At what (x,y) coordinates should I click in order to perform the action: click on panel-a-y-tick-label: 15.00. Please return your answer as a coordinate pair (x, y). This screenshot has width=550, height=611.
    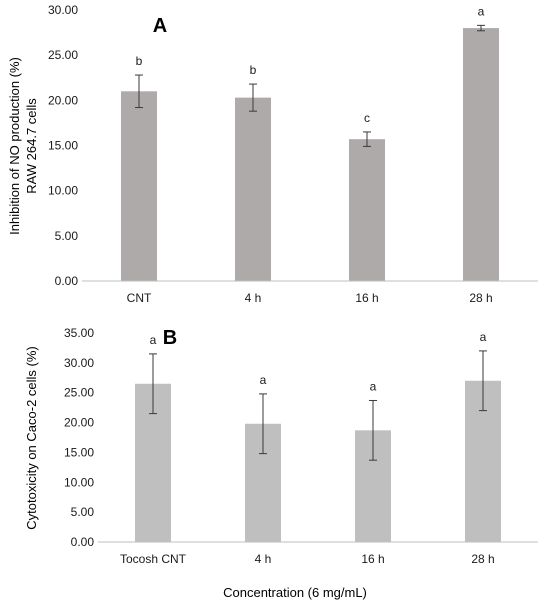
    Looking at the image, I should click on (63, 146).